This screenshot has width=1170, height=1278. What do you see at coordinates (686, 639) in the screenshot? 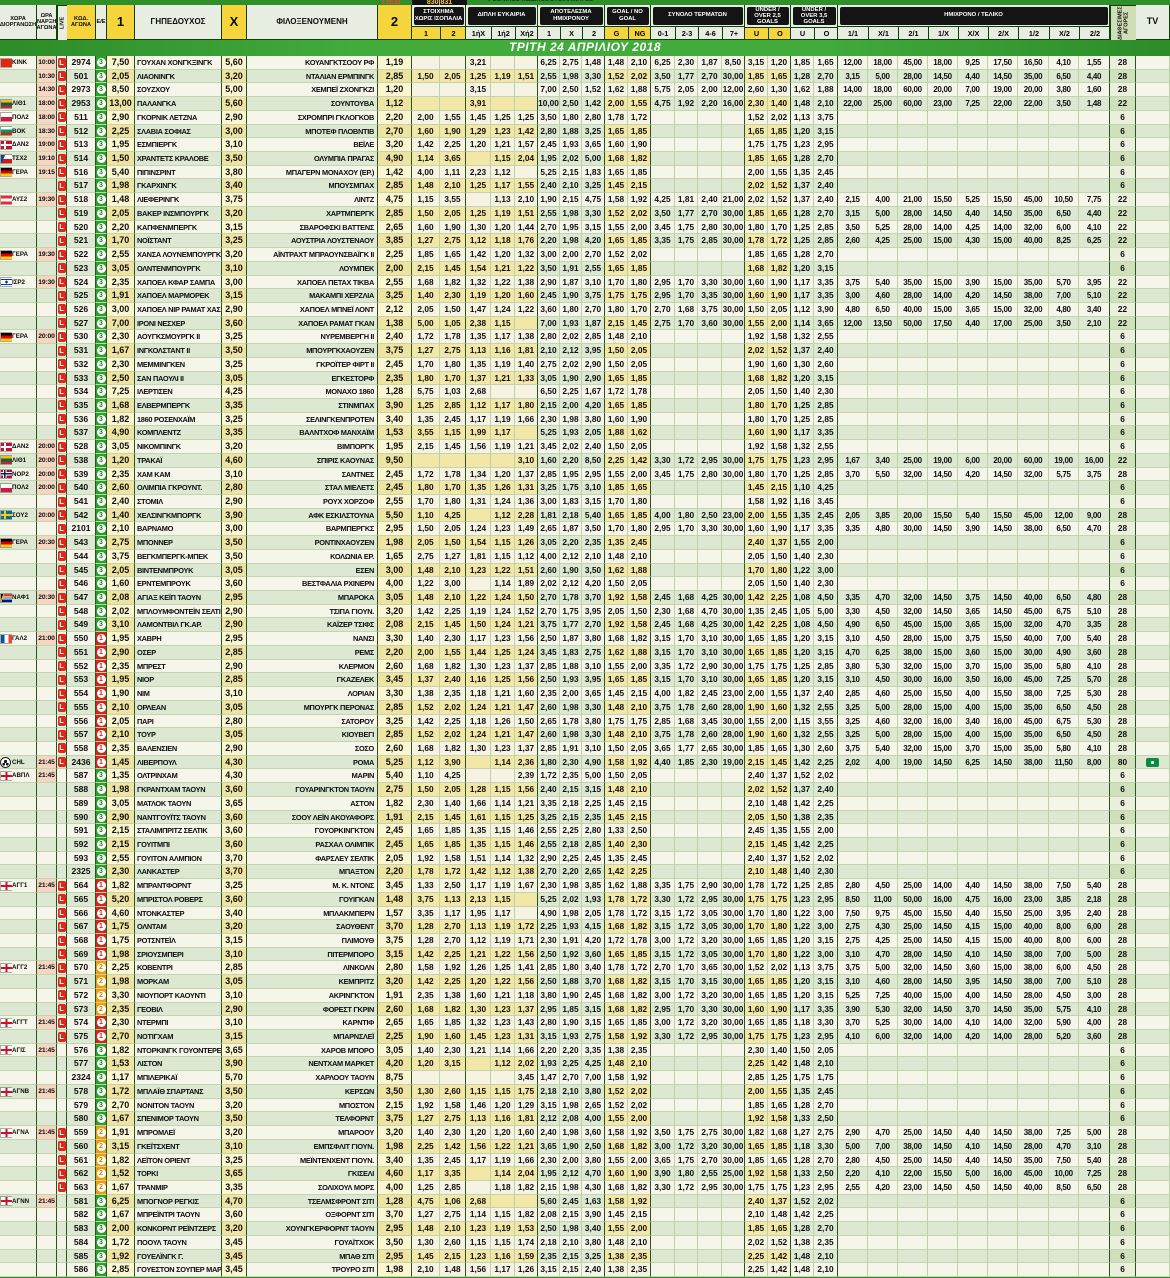
I see `total-2-3: 1,70` at bounding box center [686, 639].